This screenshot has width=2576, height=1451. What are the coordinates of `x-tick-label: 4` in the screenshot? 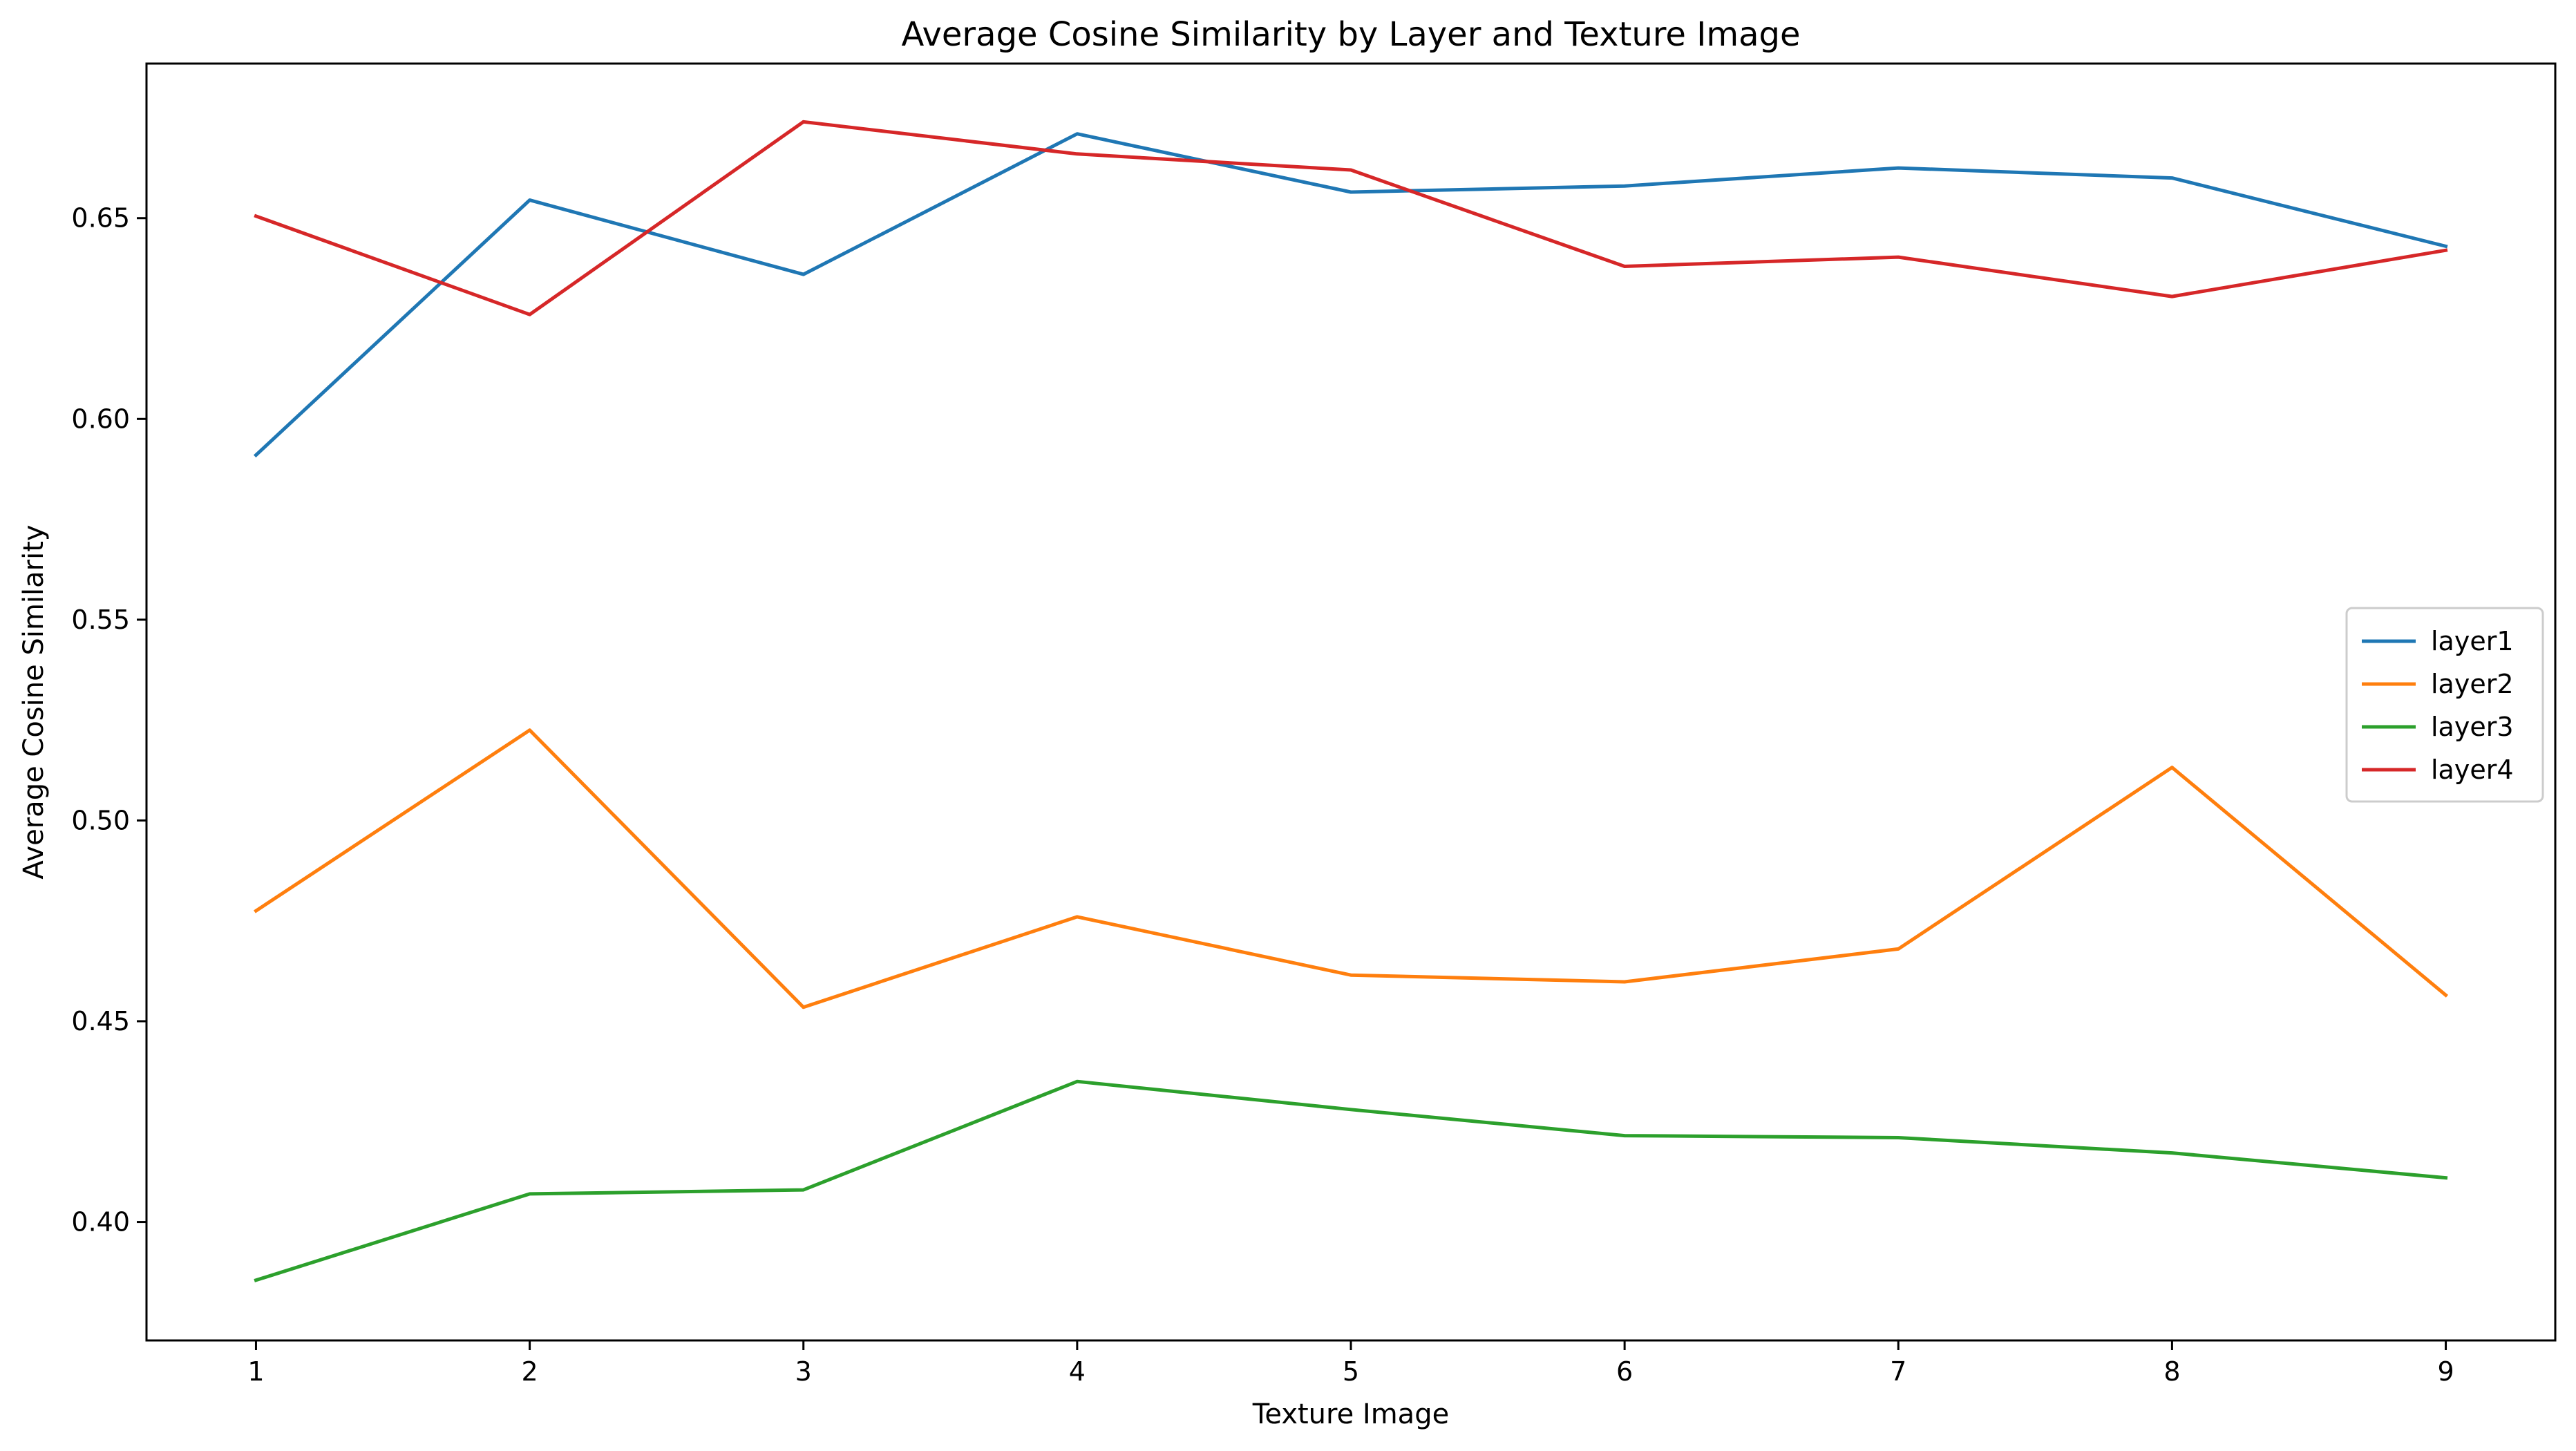 It's located at (1077, 1372).